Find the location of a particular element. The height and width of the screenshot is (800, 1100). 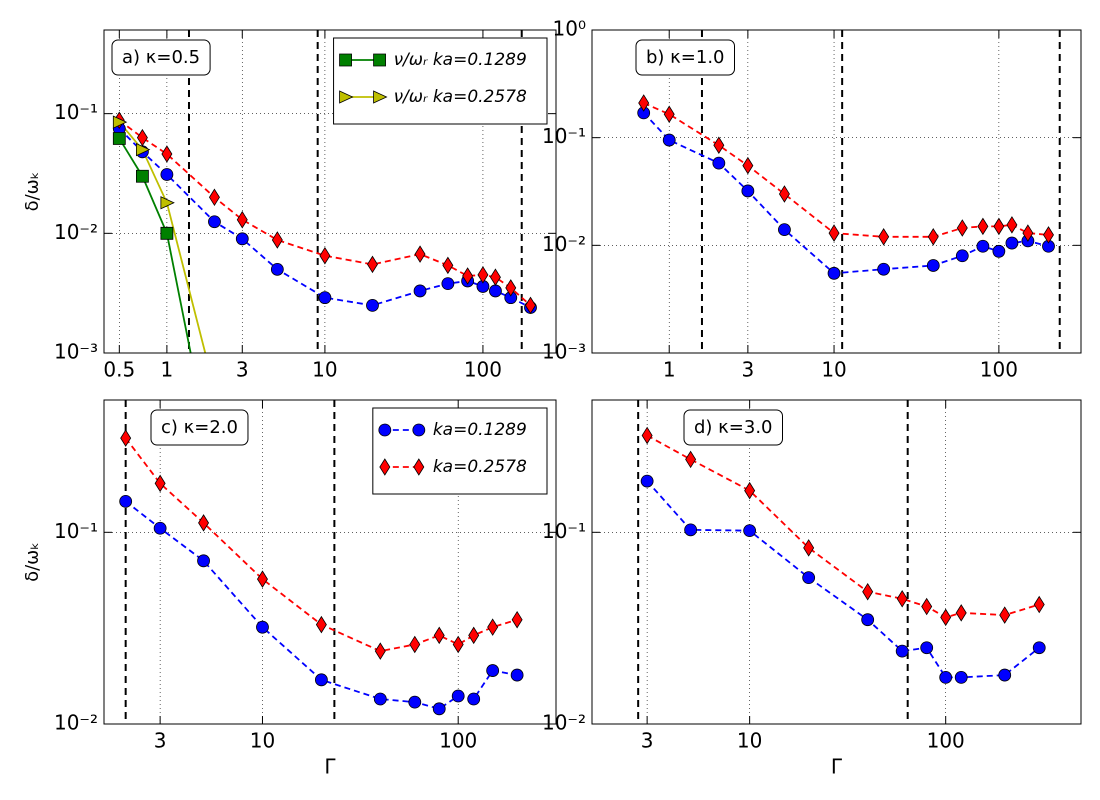

panel-label: b) κ=1.0 is located at coordinates (685, 57).